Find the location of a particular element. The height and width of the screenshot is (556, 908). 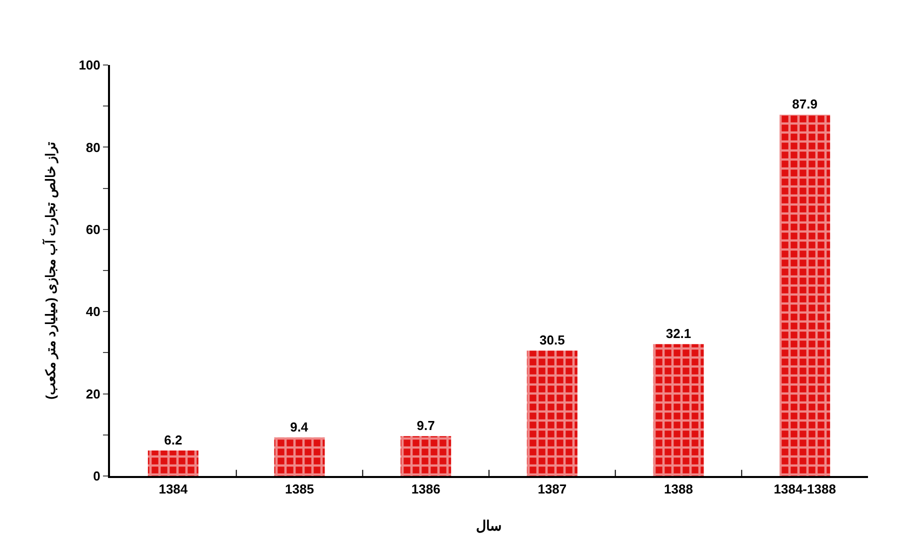

data-label: 6.2 is located at coordinates (173, 440).